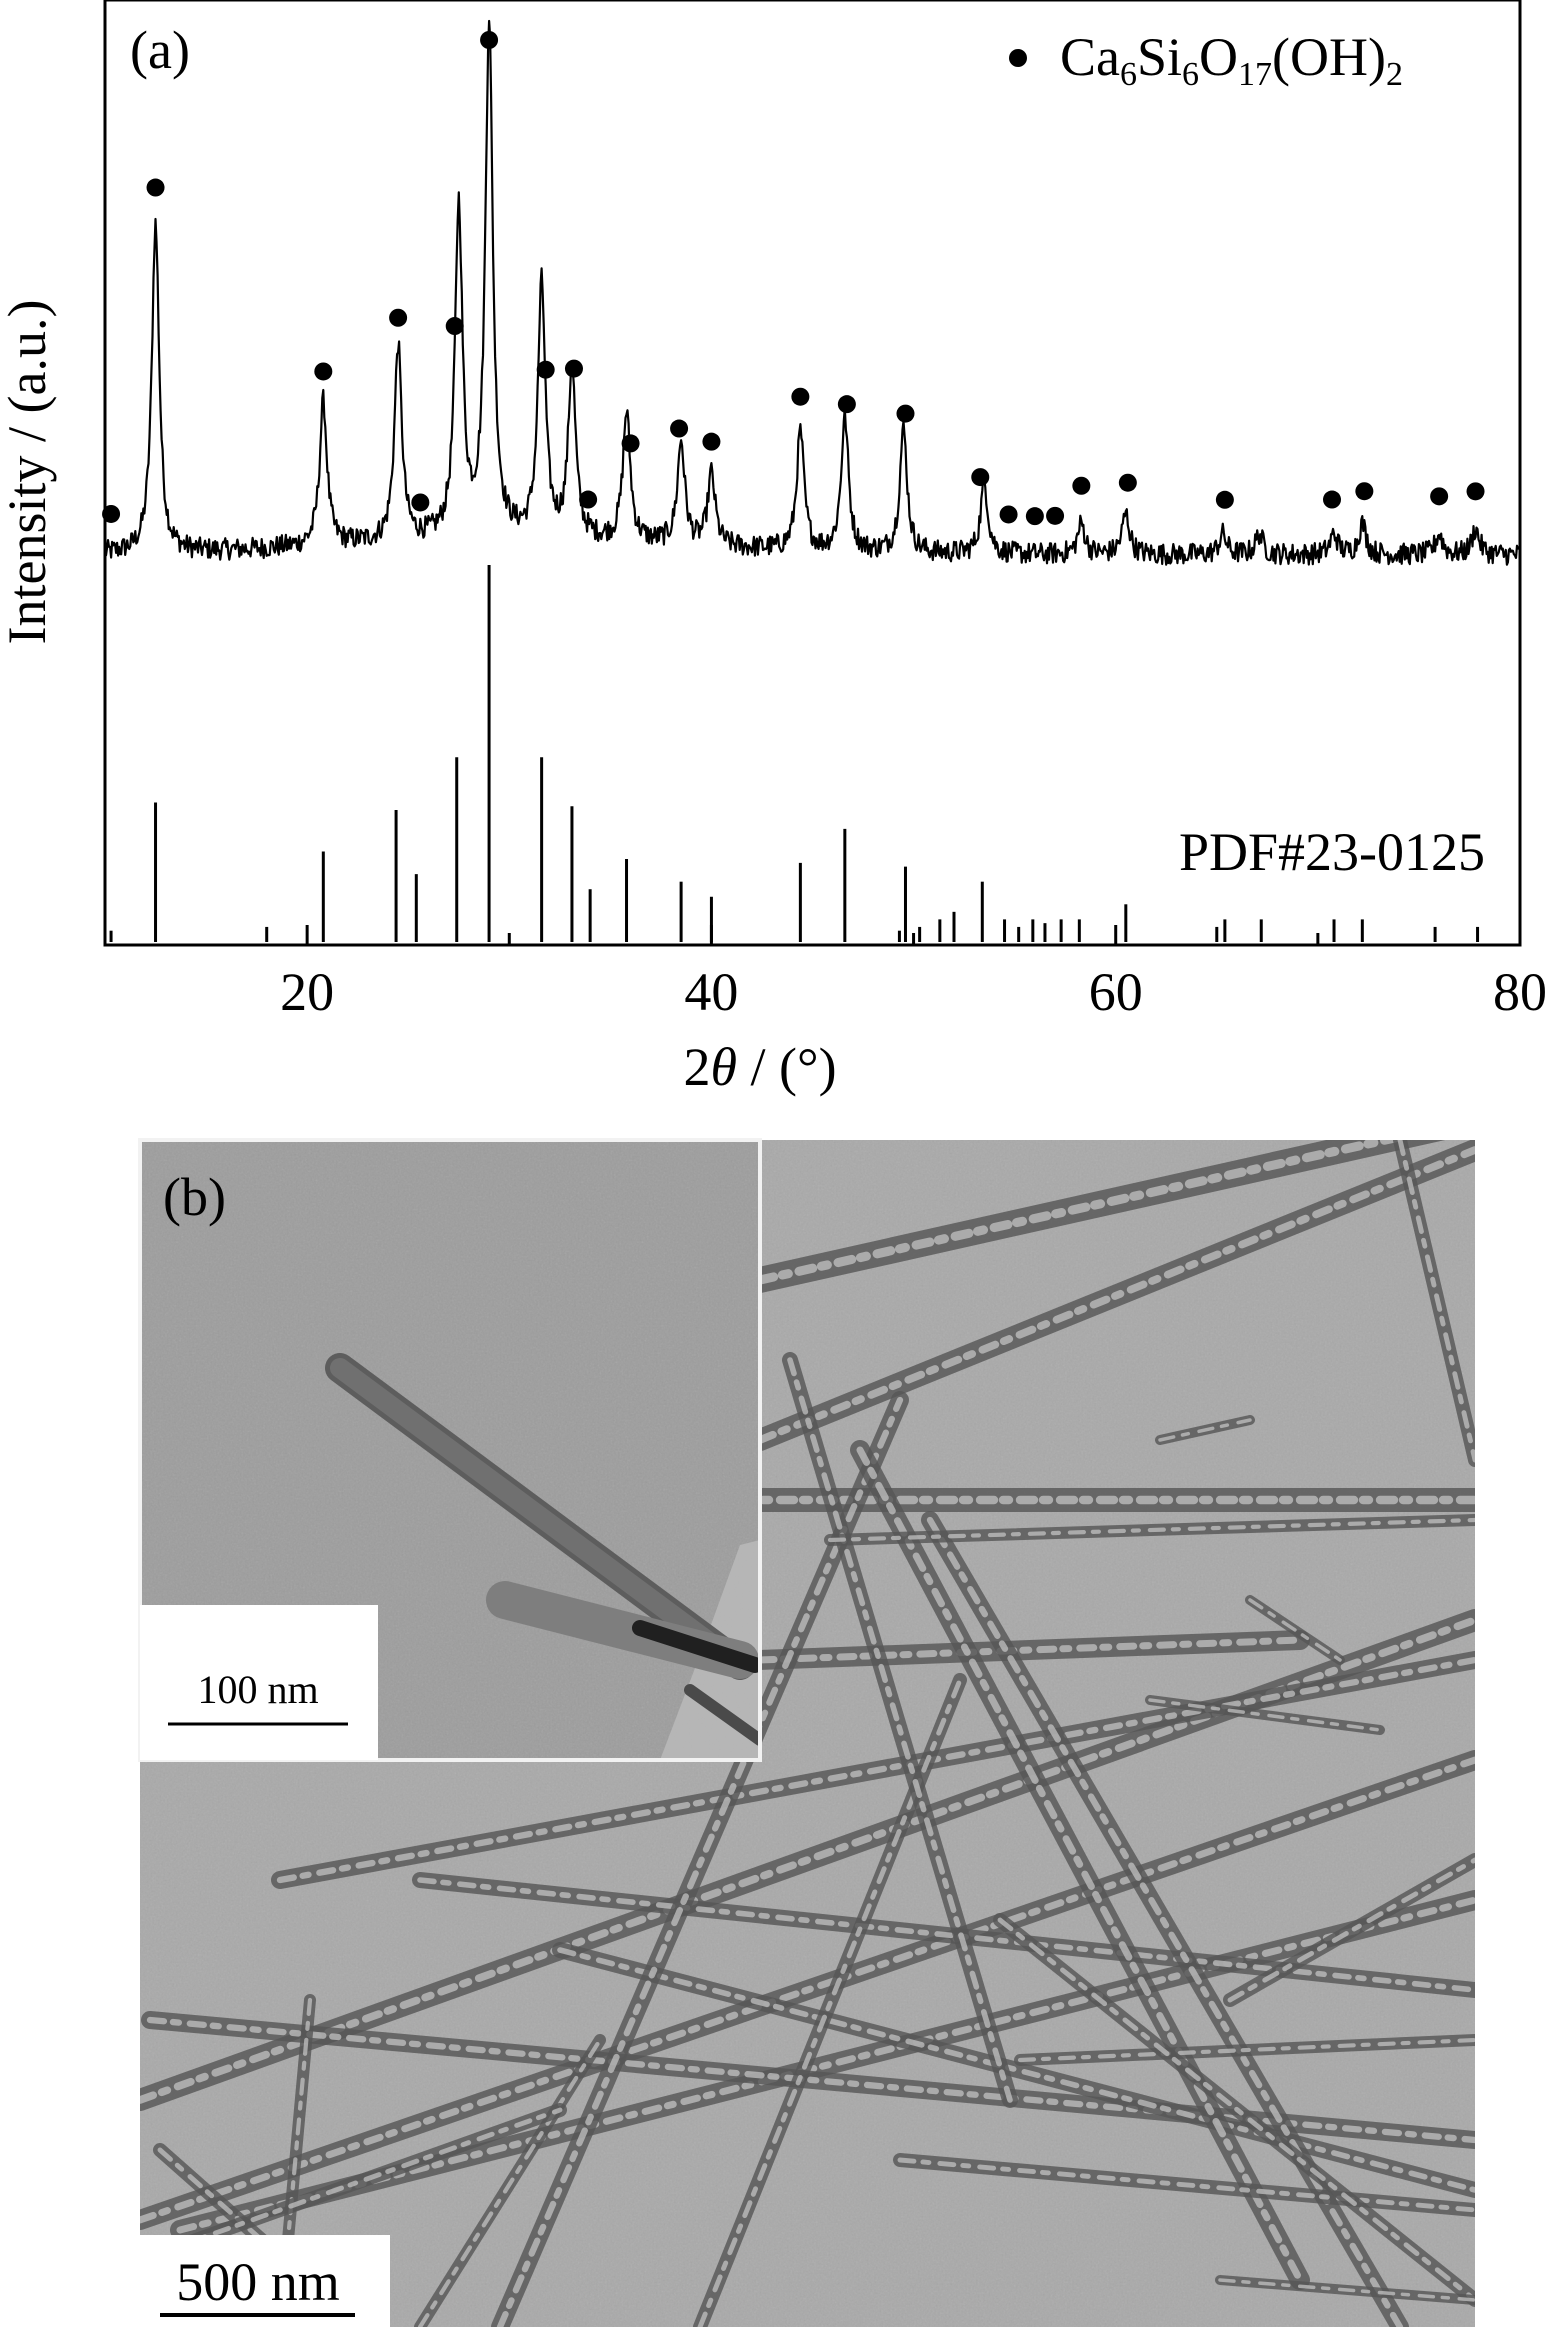  I want to click on legend-marker, so click(1018, 58).